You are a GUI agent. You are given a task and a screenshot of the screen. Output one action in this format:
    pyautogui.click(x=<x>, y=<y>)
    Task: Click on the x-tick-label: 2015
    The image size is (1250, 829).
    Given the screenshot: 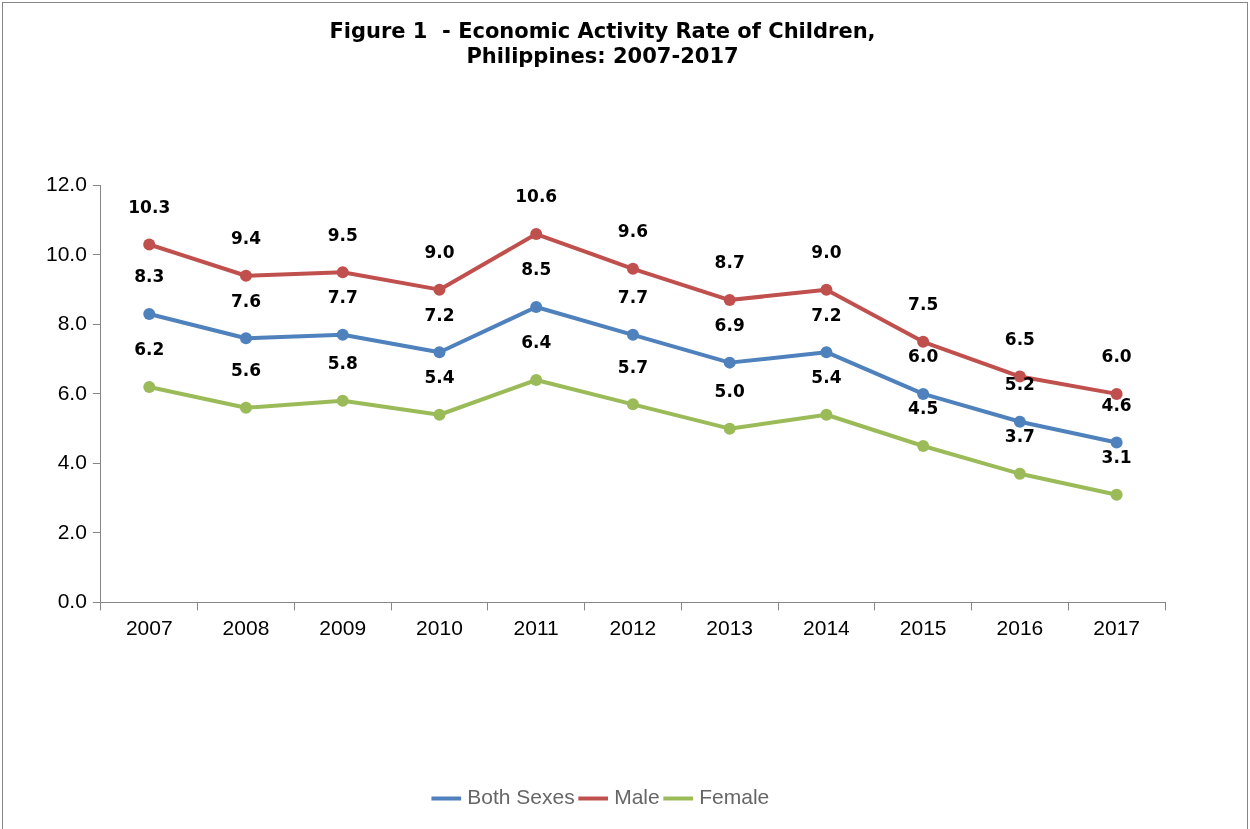 What is the action you would take?
    pyautogui.click(x=923, y=627)
    